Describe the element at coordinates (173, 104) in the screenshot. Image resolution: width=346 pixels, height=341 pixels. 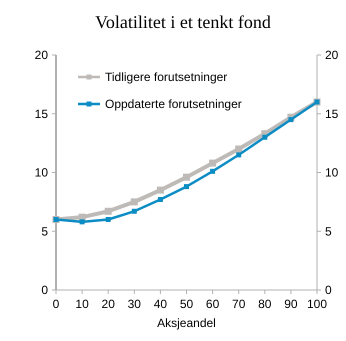
I see `legend-label: Oppdaterte forutsetninger` at that location.